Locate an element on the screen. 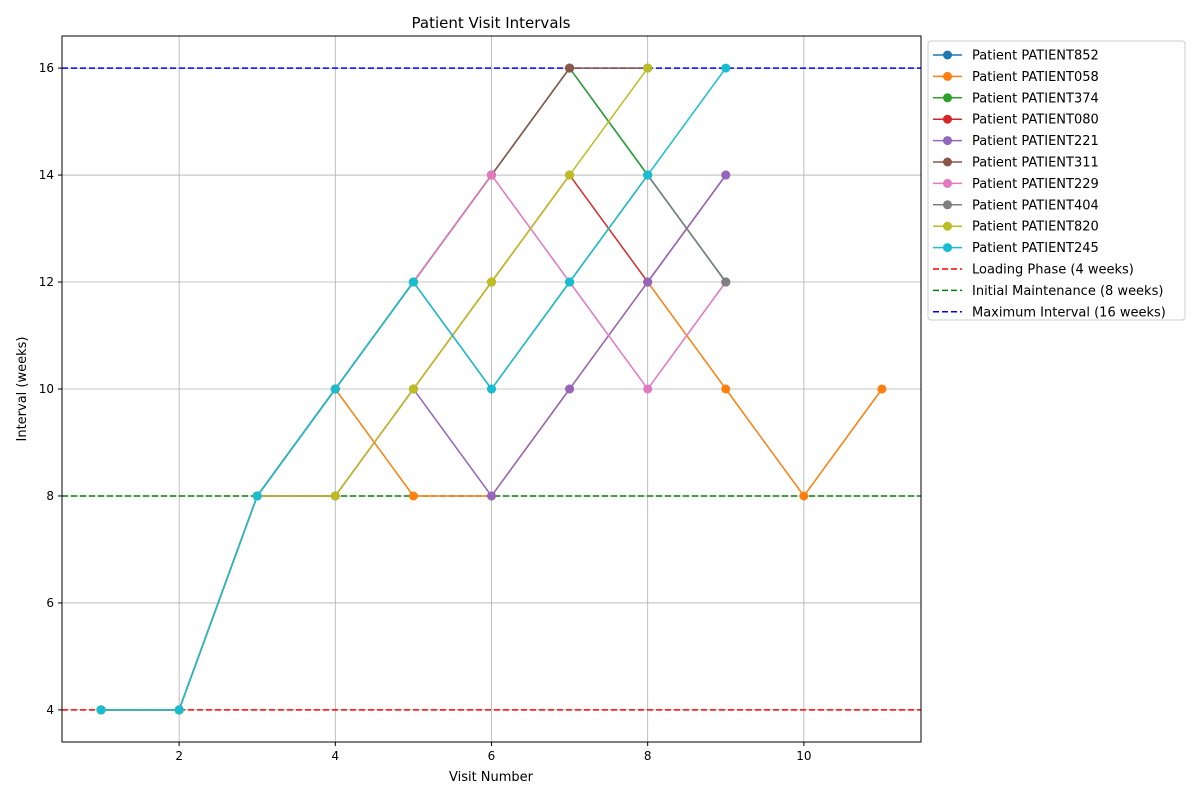 This screenshot has width=1200, height=804. legend-item: Patient PATIENT080 is located at coordinates (1016, 120).